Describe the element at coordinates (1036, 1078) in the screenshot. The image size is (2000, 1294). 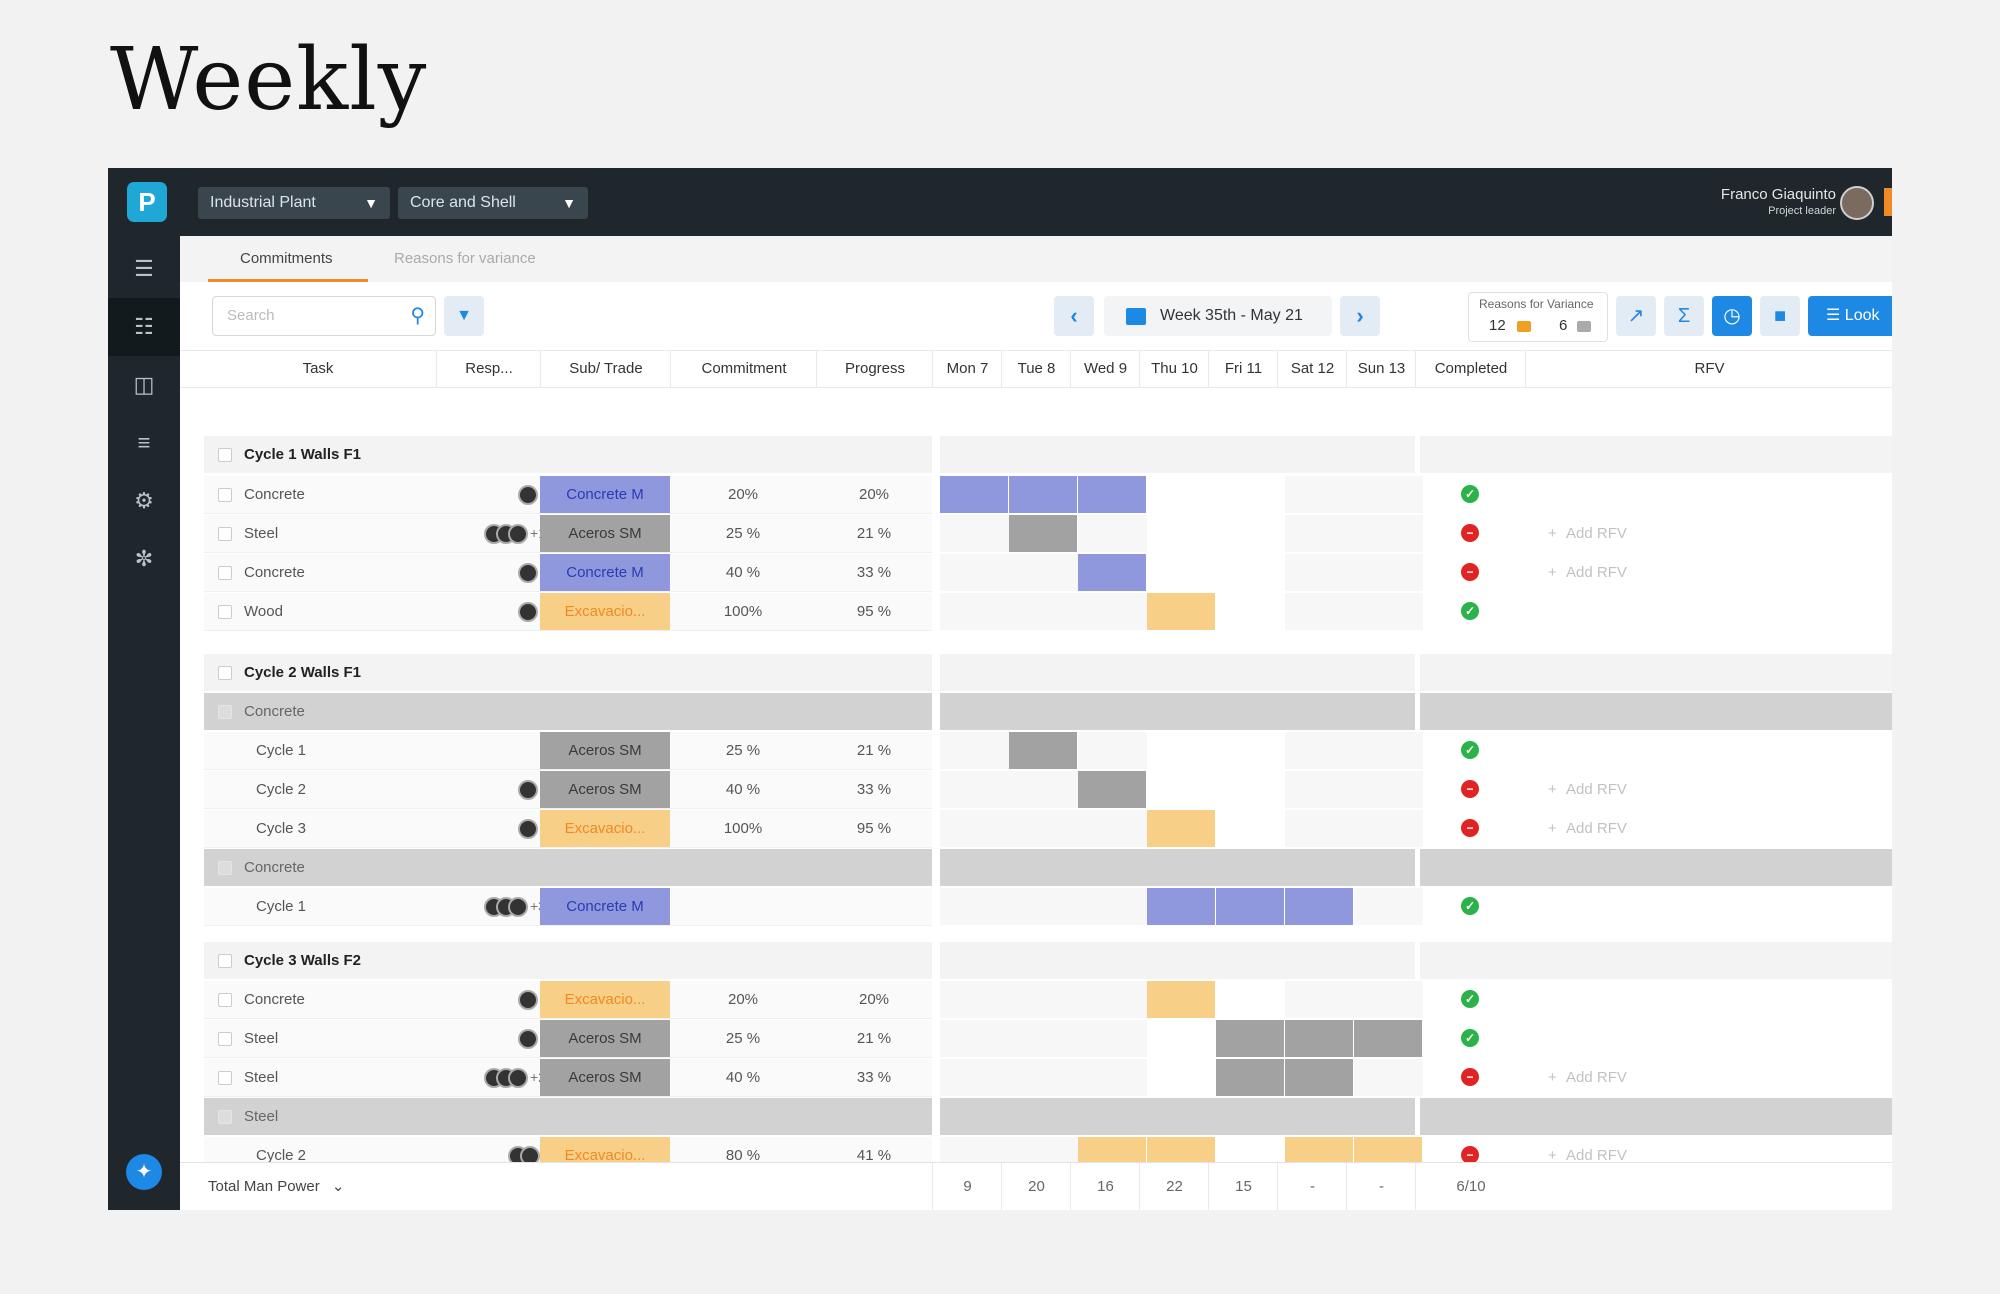
I see `table-row: Steel +2 Aceros SM 40 % 33 % − + Add RFV` at that location.